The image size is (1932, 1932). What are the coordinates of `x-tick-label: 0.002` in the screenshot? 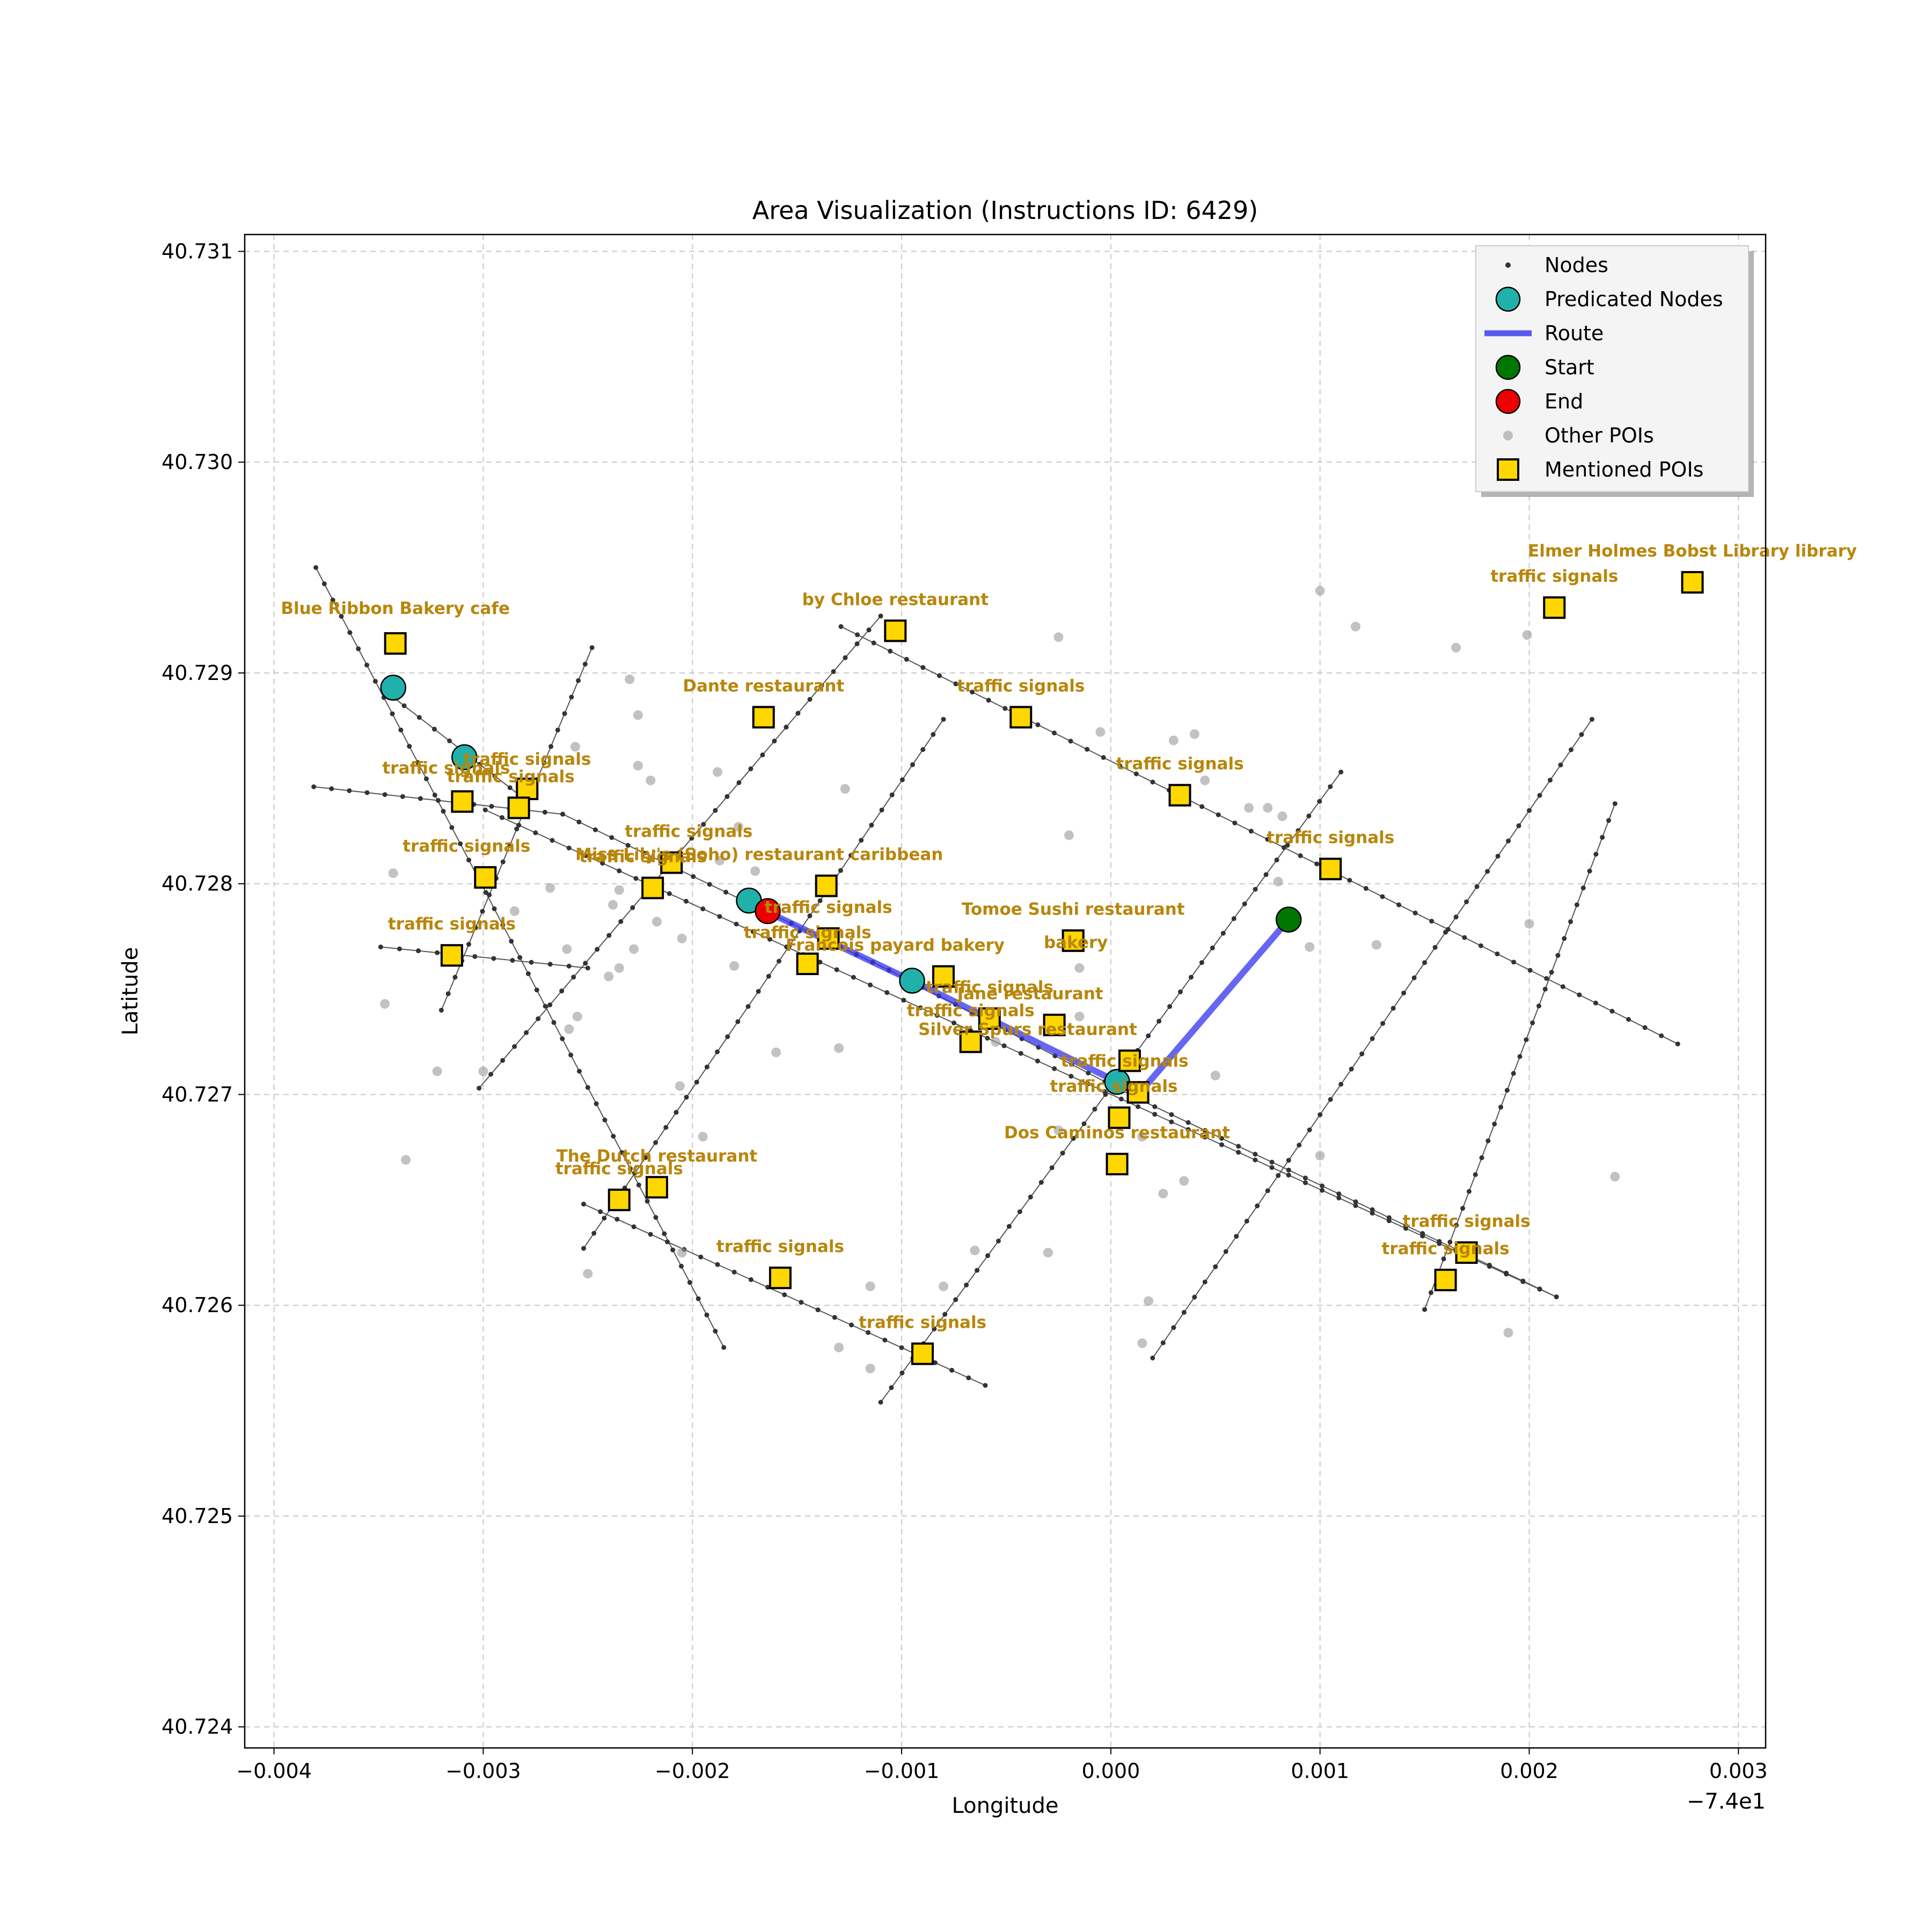 It's located at (1529, 1771).